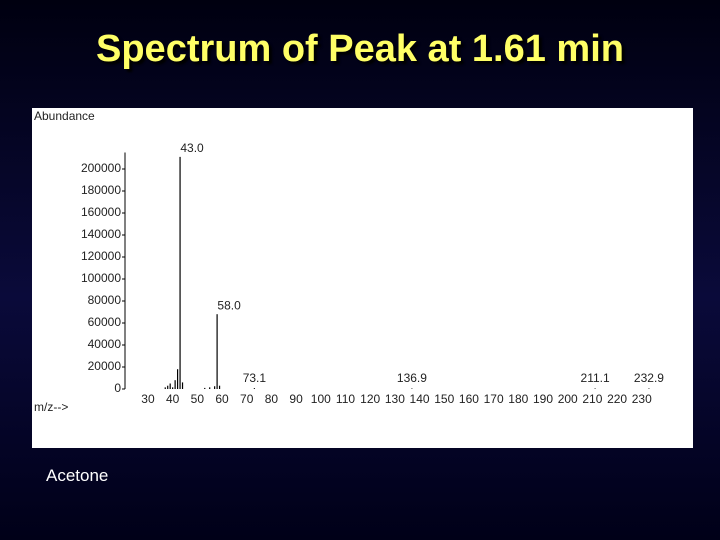 The width and height of the screenshot is (720, 540). What do you see at coordinates (77, 475) in the screenshot?
I see `caption: Acetone` at bounding box center [77, 475].